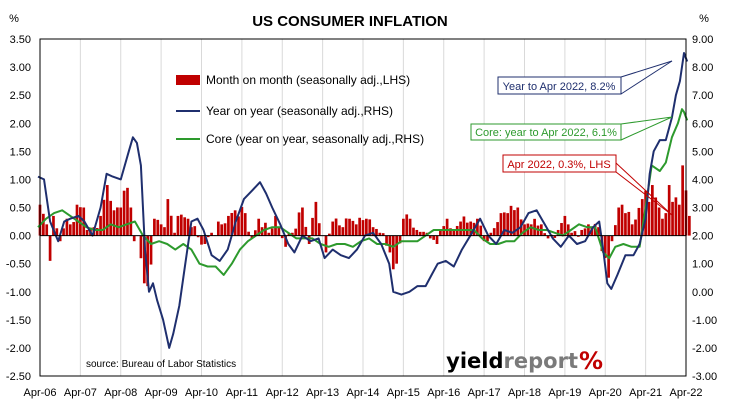  I want to click on left-tick-label: 2.50, so click(20, 96).